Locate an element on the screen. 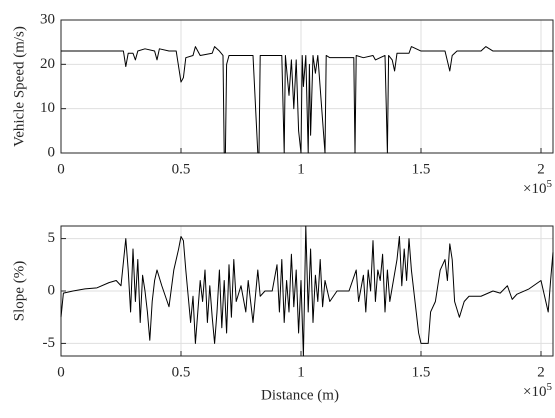 The image size is (555, 418). y-tick-label: 5 is located at coordinates (52, 238).